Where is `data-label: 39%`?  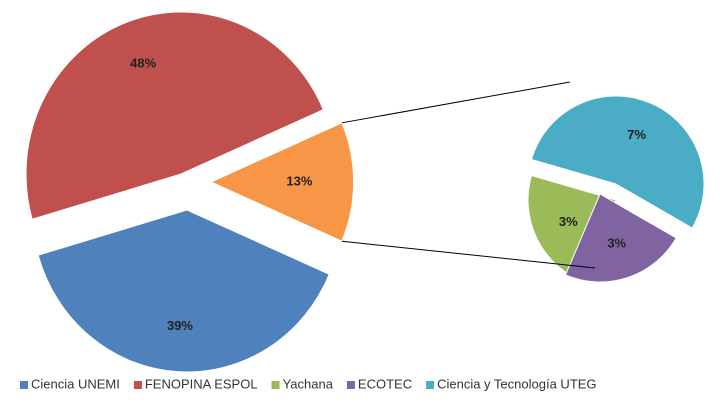
data-label: 39% is located at coordinates (180, 325).